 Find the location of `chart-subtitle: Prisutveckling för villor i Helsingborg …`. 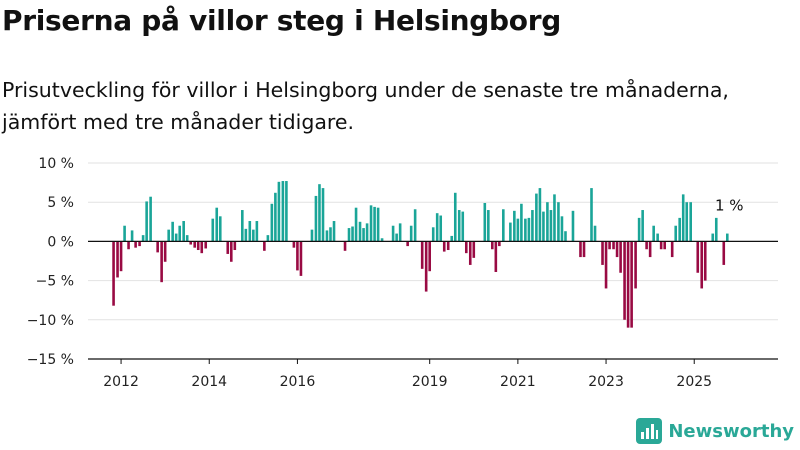

chart-subtitle: Prisutveckling för villor i Helsingborg … is located at coordinates (365, 106).